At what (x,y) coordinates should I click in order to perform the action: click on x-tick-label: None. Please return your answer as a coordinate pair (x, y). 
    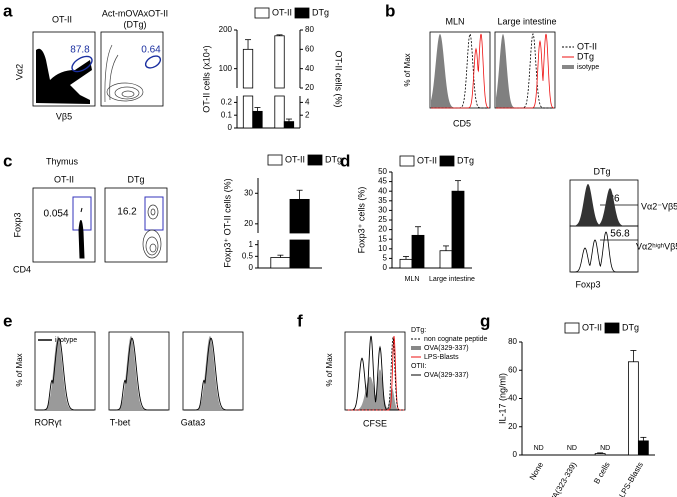
    Looking at the image, I should click on (537, 471).